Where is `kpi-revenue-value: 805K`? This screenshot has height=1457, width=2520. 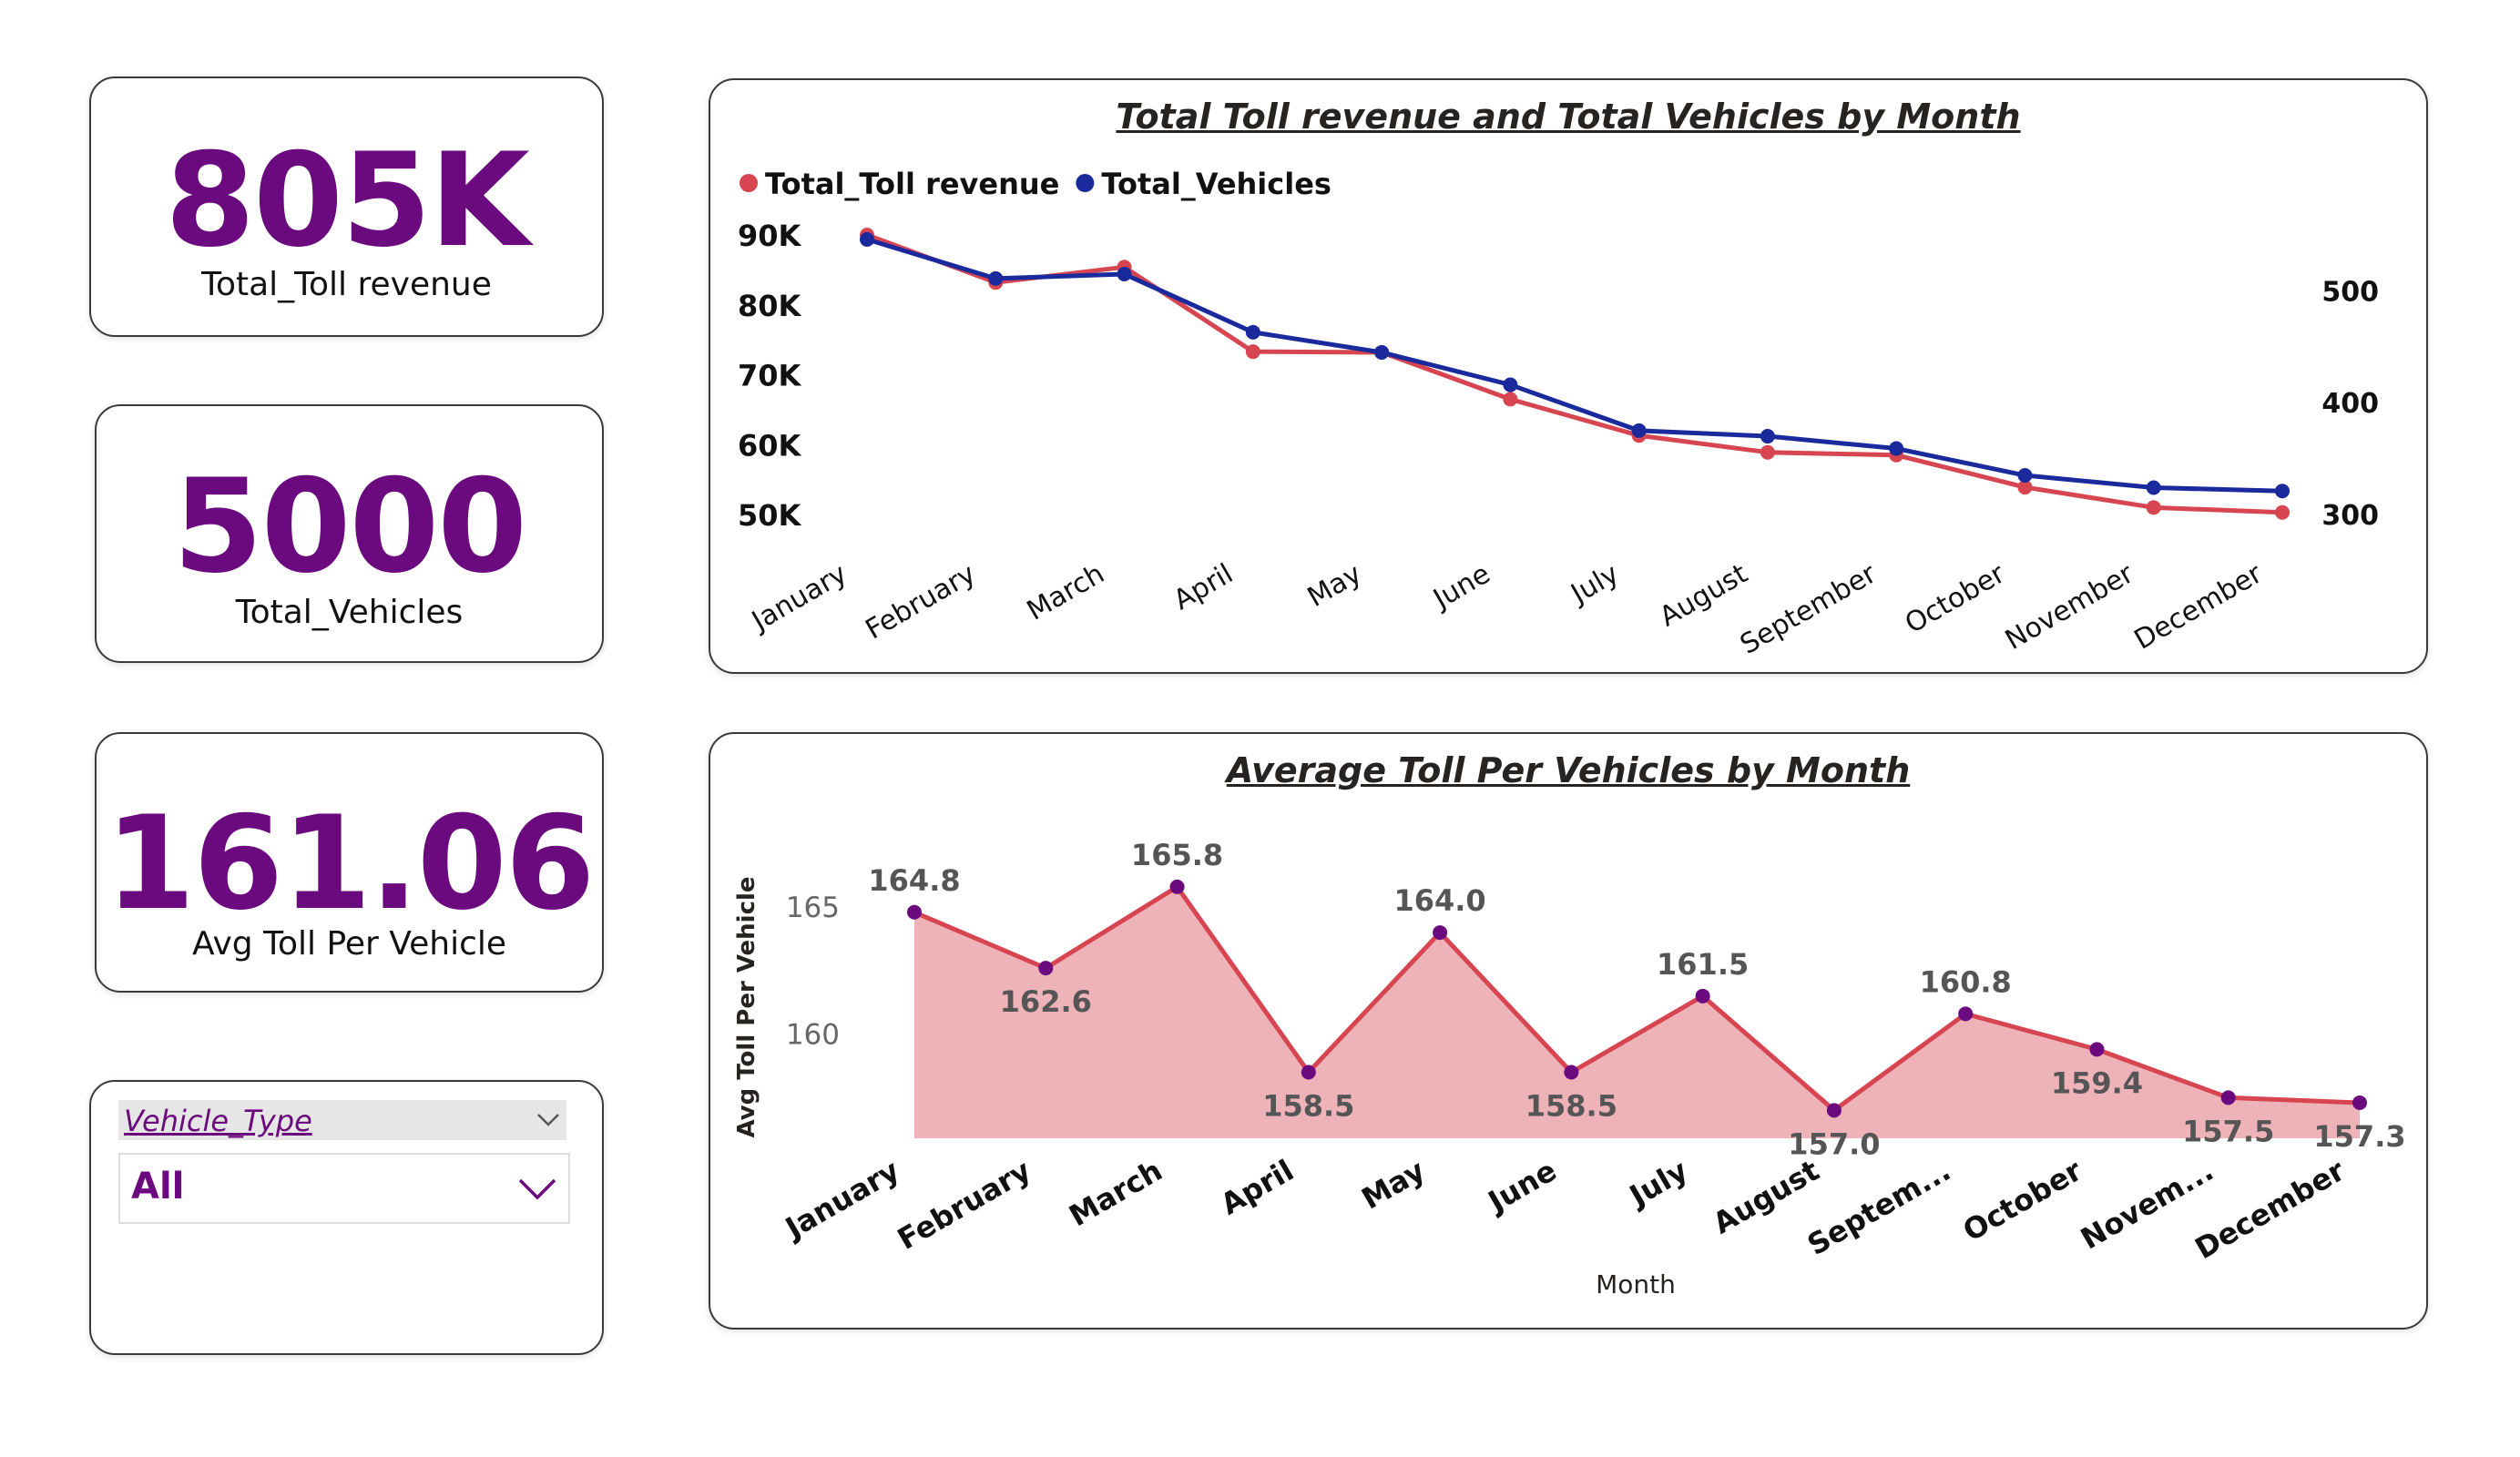
kpi-revenue-value: 805K is located at coordinates (347, 201).